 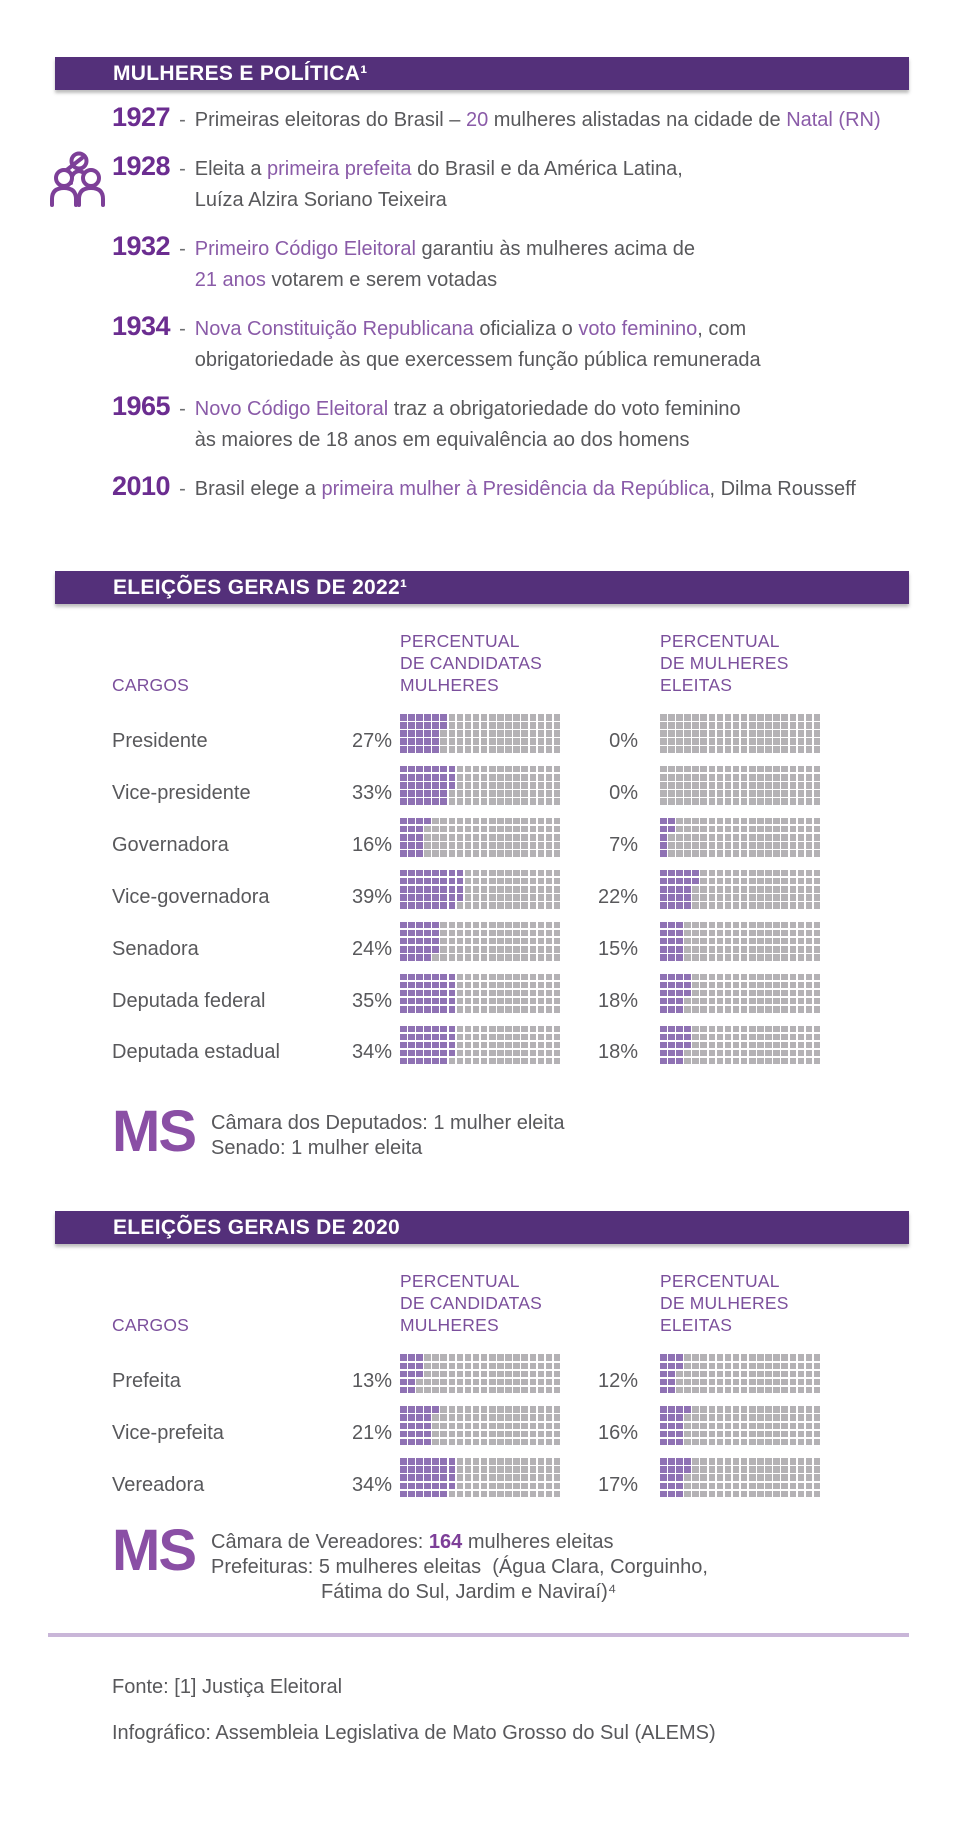 I want to click on source-text: Fonte: [1] Justiça Eleitoral, so click(x=227, y=1687).